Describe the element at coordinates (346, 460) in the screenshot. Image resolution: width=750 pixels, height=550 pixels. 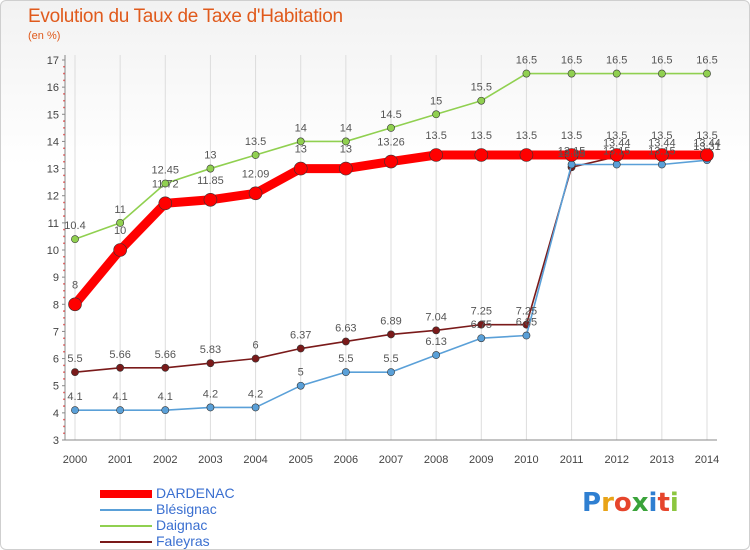
I see `x-tick-label: 2006` at that location.